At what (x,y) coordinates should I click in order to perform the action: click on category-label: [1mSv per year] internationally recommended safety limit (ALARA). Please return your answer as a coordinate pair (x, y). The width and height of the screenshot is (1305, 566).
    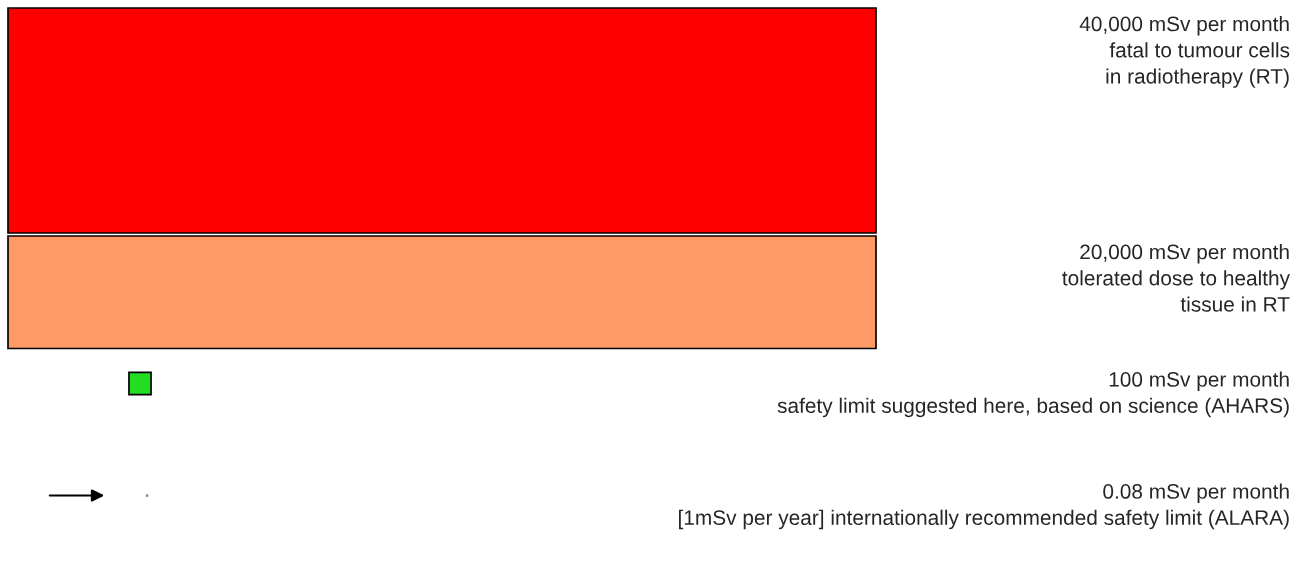
    Looking at the image, I should click on (984, 519).